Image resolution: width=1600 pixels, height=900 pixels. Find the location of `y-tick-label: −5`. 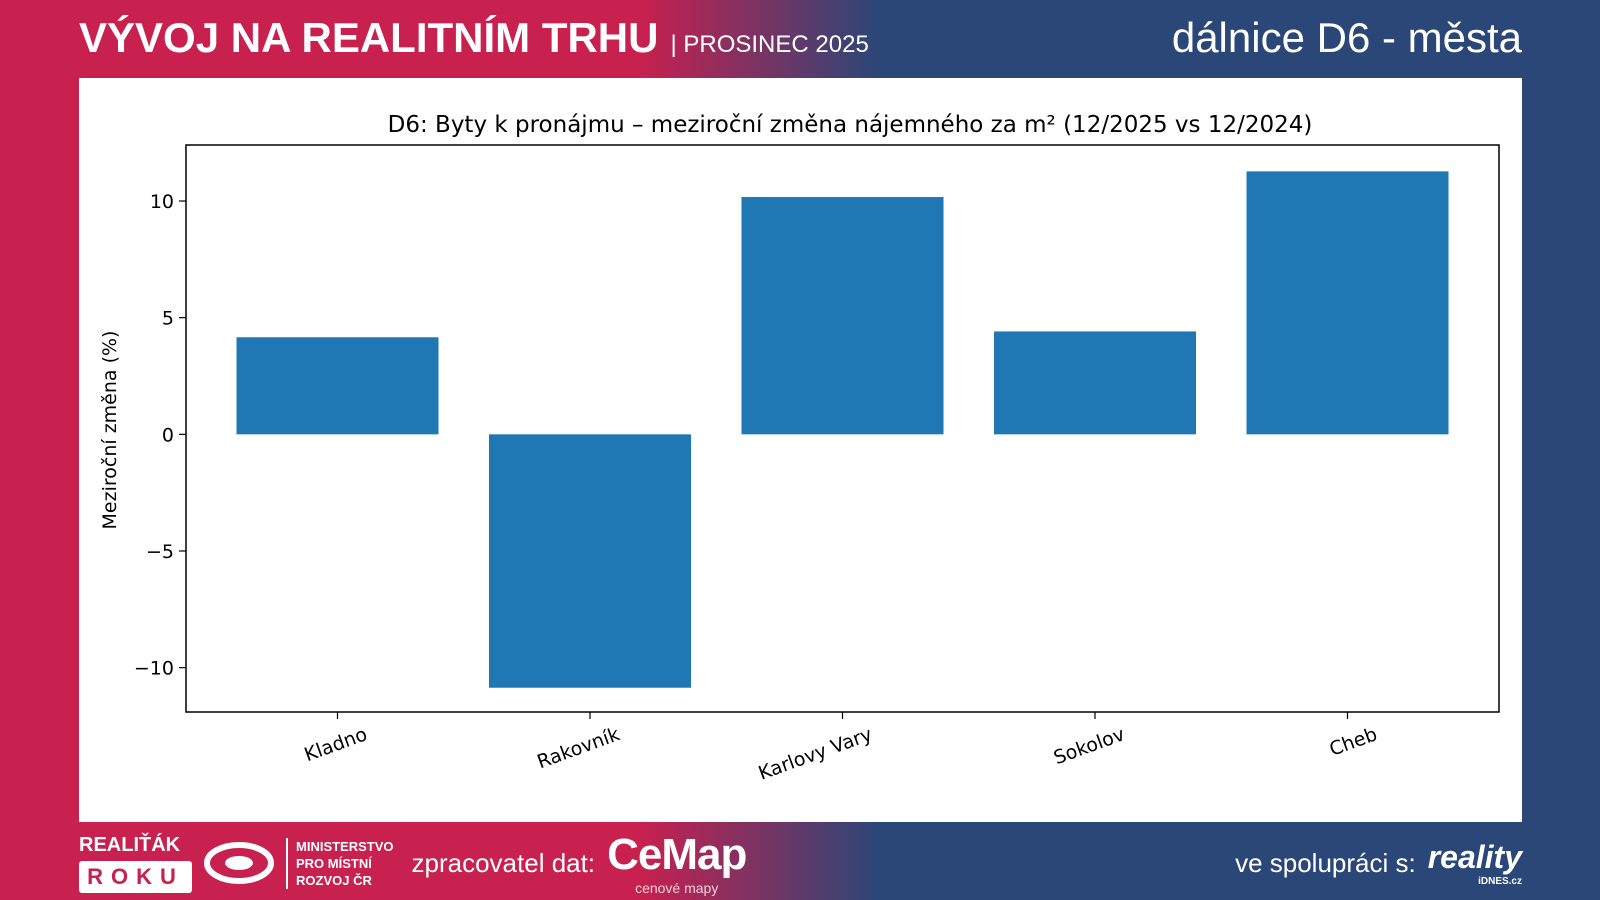

y-tick-label: −5 is located at coordinates (160, 552).